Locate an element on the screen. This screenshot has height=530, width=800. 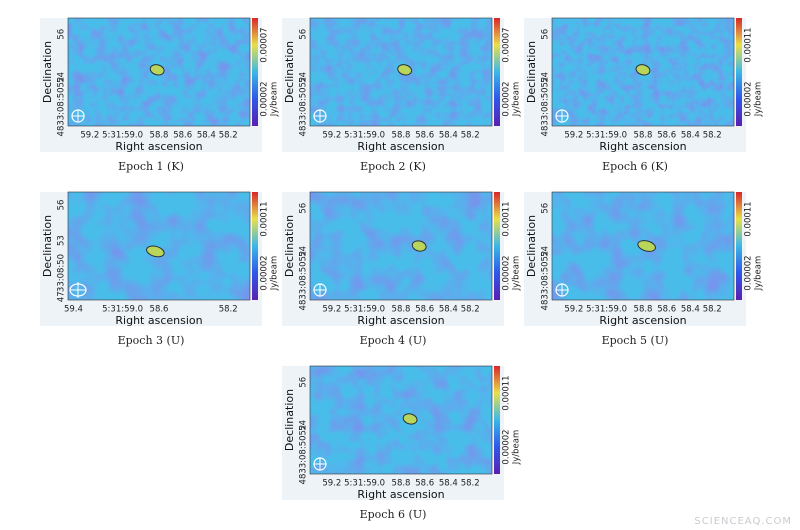
caption: Epoch 6 (U) is located at coordinates (393, 514).